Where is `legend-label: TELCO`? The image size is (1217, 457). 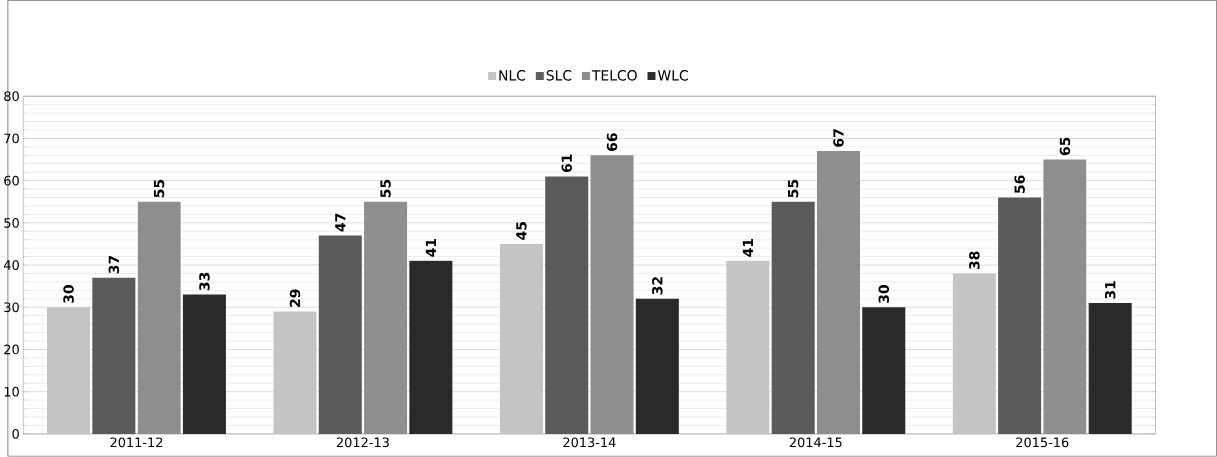 legend-label: TELCO is located at coordinates (614, 75).